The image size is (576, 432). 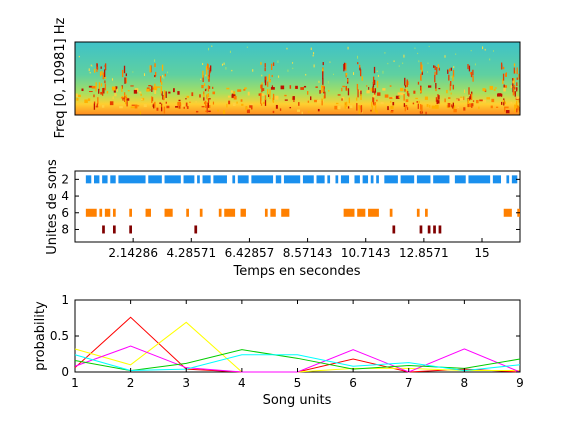 I want to click on x-tick-label: 6.42857, so click(x=250, y=253).